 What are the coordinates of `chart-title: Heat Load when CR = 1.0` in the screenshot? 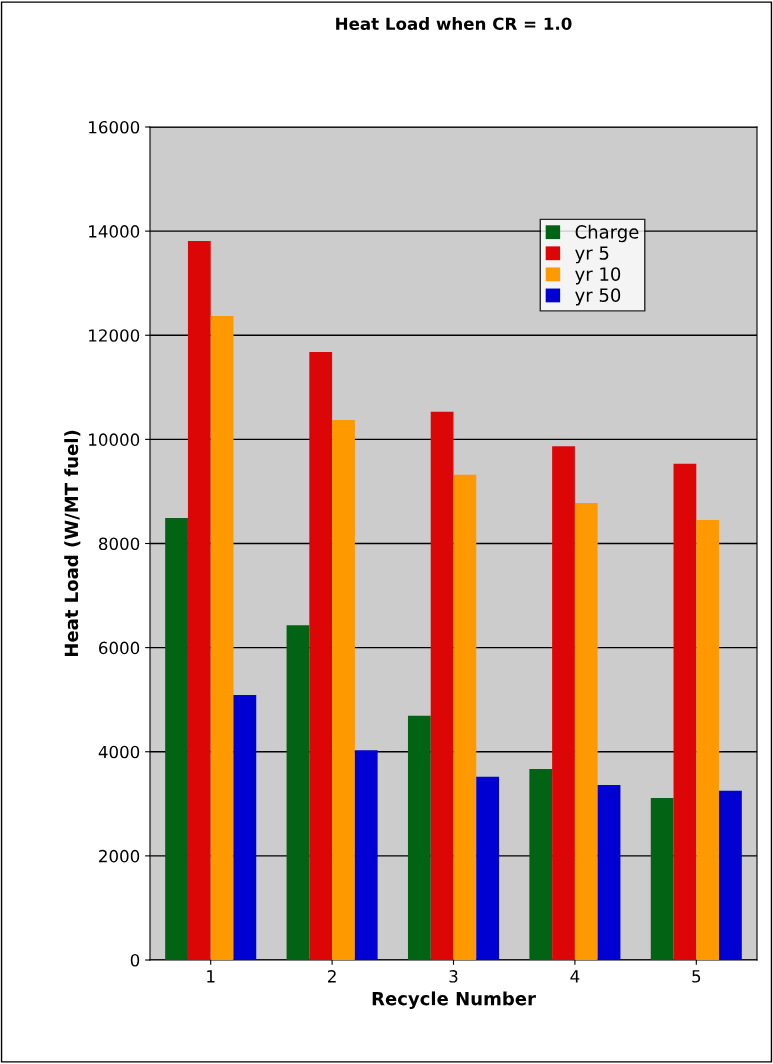 It's located at (454, 24).